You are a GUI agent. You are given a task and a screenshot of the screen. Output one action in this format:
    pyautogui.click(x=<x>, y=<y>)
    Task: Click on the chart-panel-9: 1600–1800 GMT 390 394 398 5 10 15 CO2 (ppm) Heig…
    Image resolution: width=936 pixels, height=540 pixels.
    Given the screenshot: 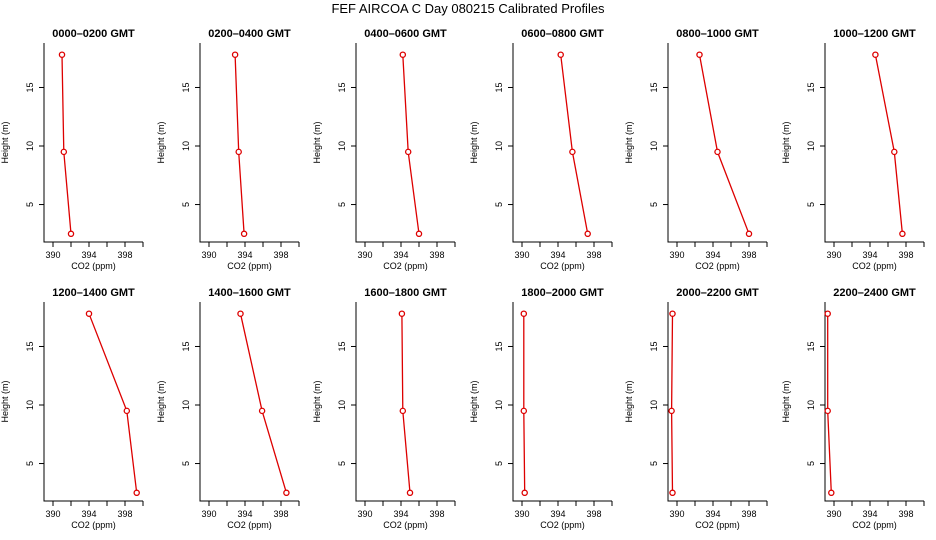 What is the action you would take?
    pyautogui.click(x=384, y=408)
    